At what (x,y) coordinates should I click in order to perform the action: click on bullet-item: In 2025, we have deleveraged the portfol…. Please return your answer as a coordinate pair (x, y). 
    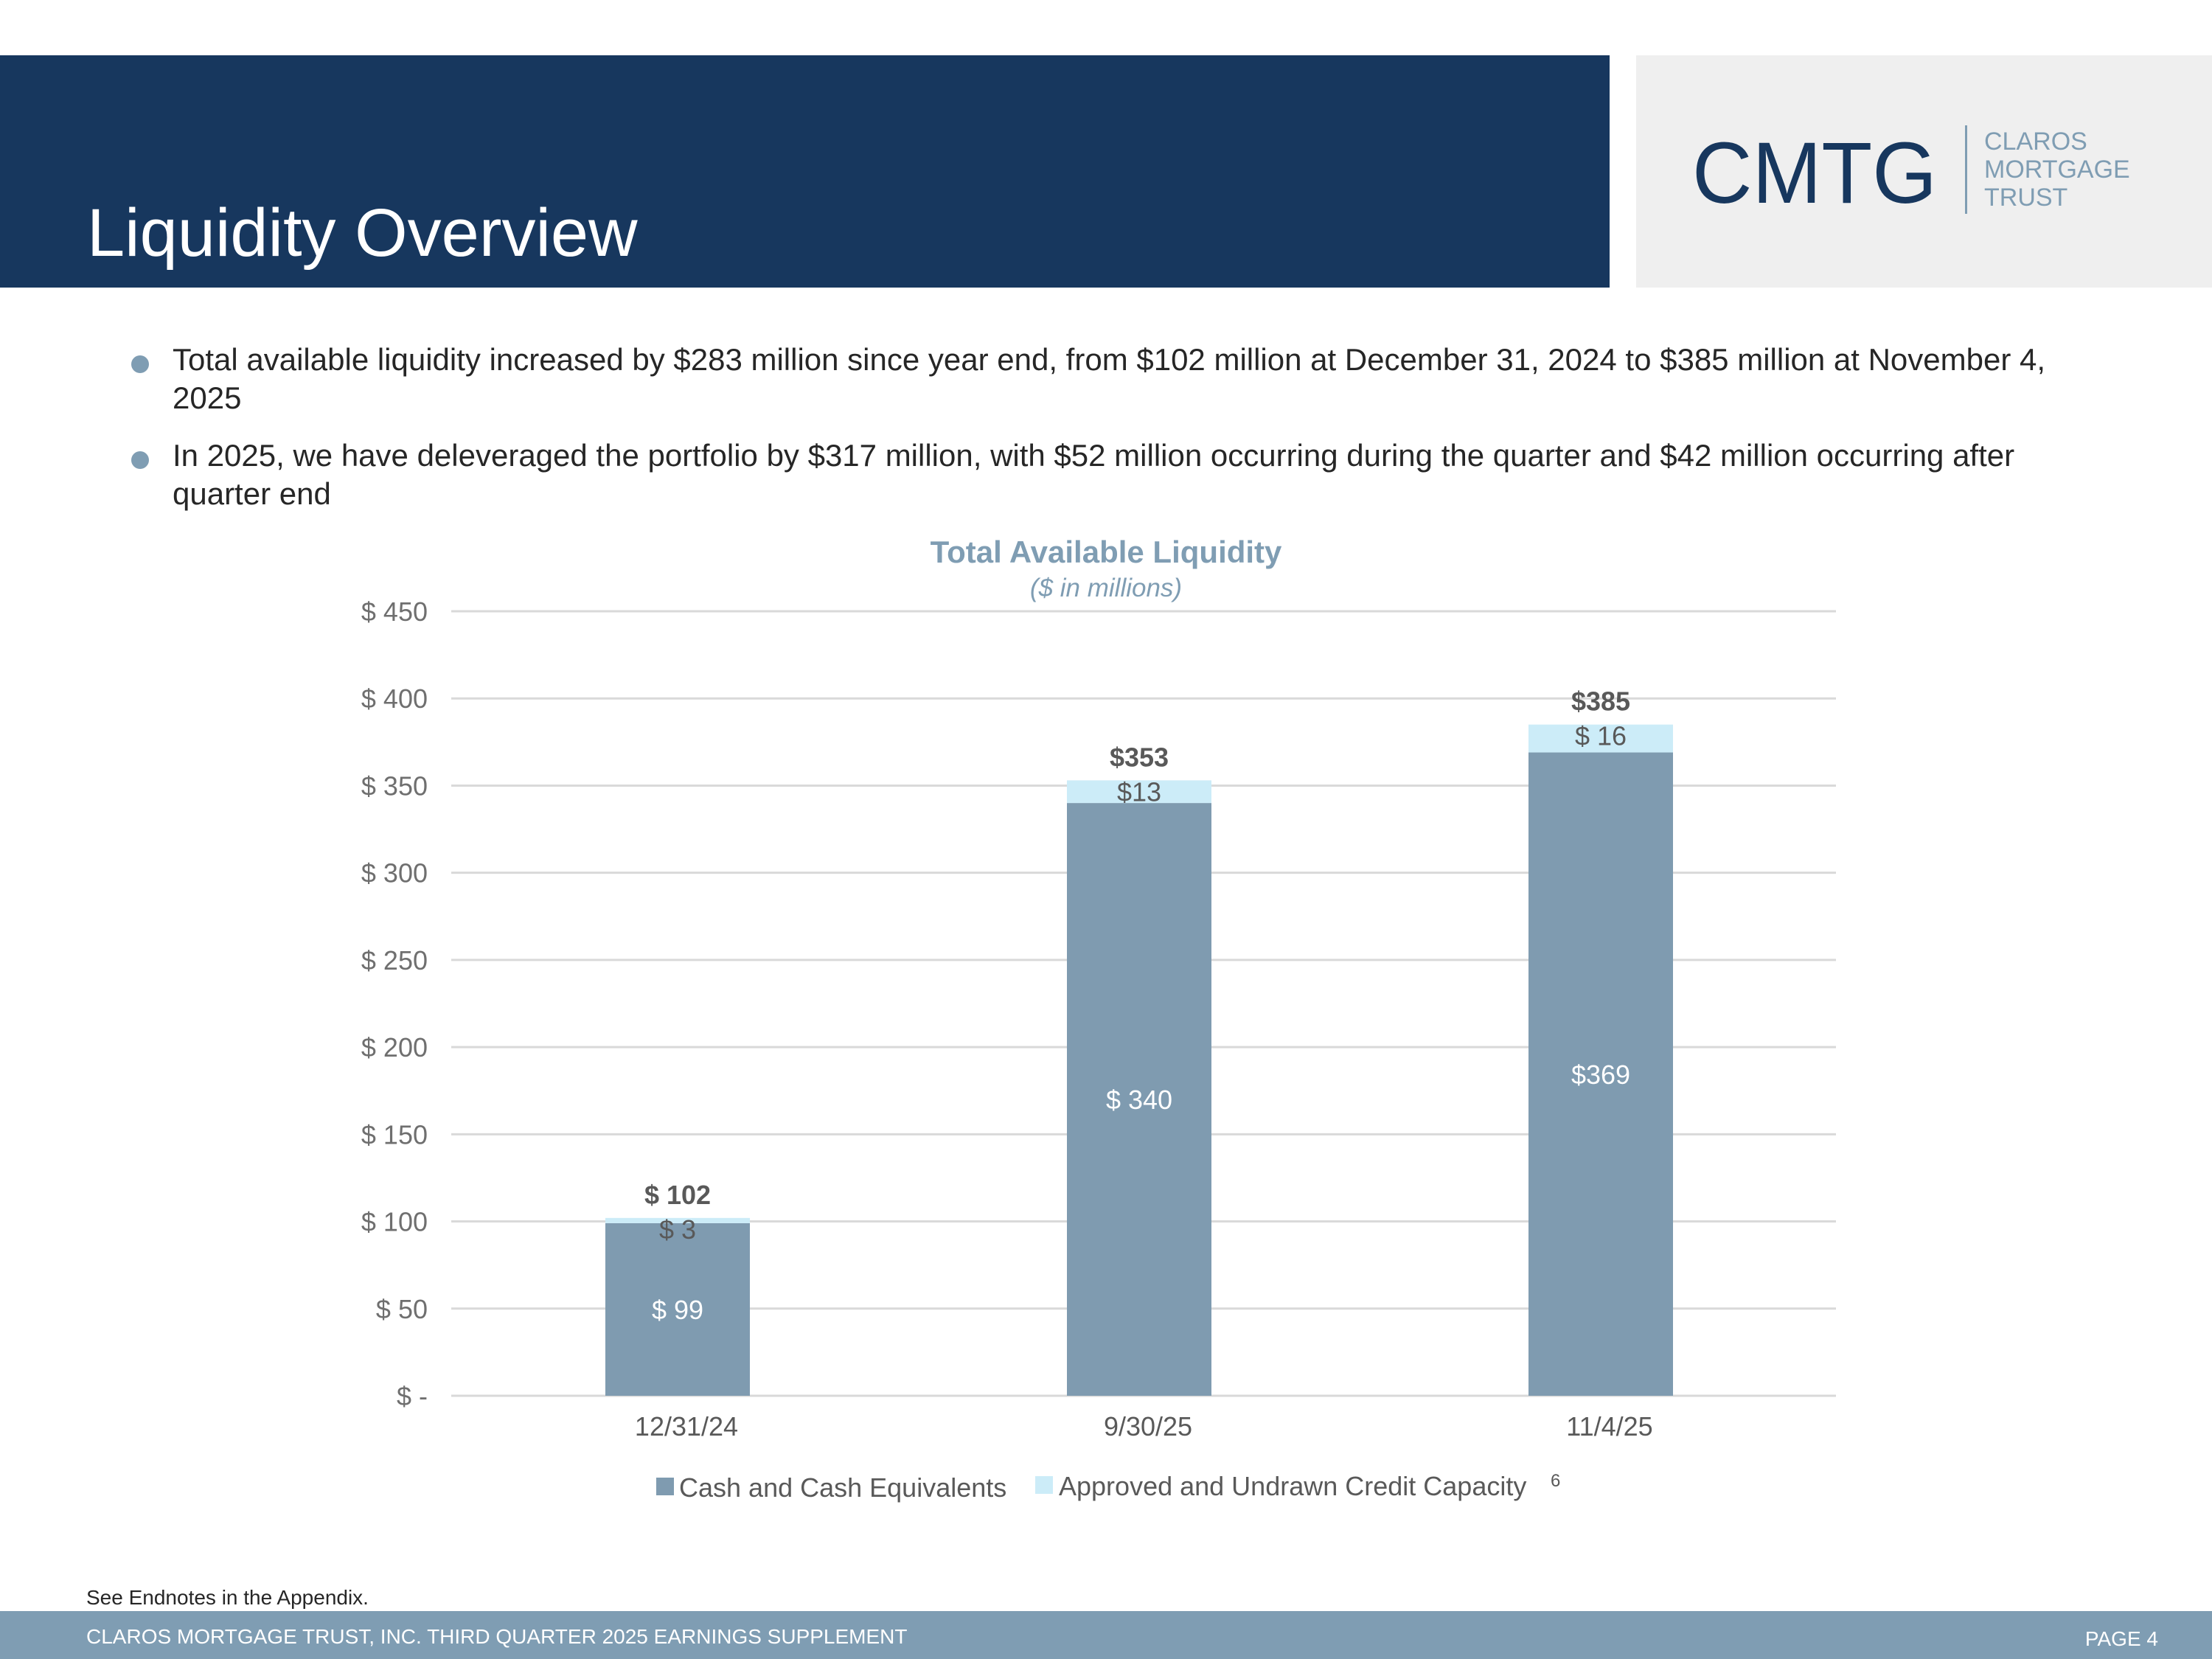
    Looking at the image, I should click on (1123, 475).